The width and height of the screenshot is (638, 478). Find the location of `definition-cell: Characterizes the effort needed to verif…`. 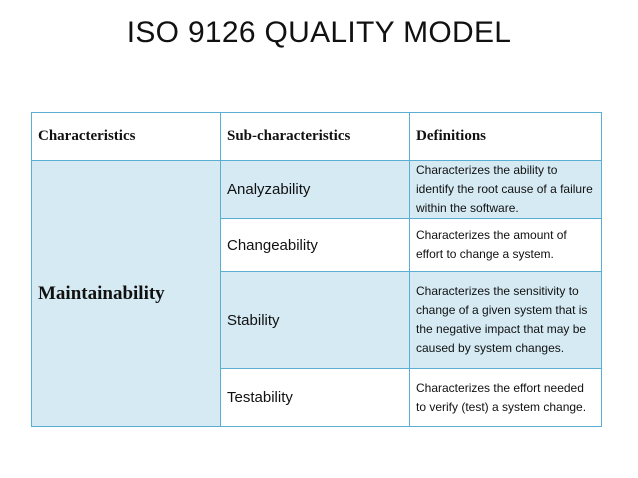

definition-cell: Characterizes the effort needed to verif… is located at coordinates (505, 397).